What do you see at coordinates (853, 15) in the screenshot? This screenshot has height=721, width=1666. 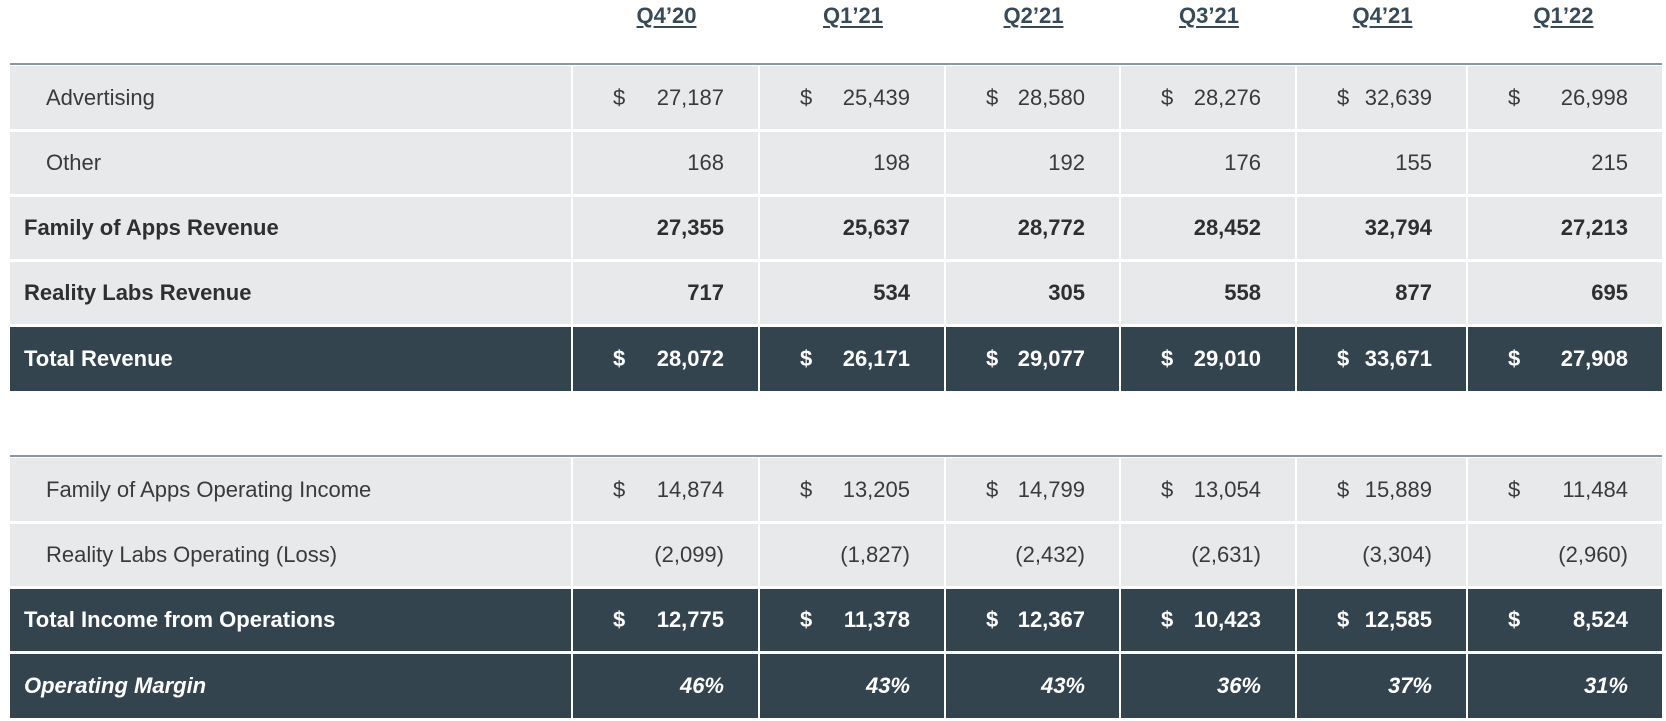 I see `column-header-q1-21: Q1’21` at bounding box center [853, 15].